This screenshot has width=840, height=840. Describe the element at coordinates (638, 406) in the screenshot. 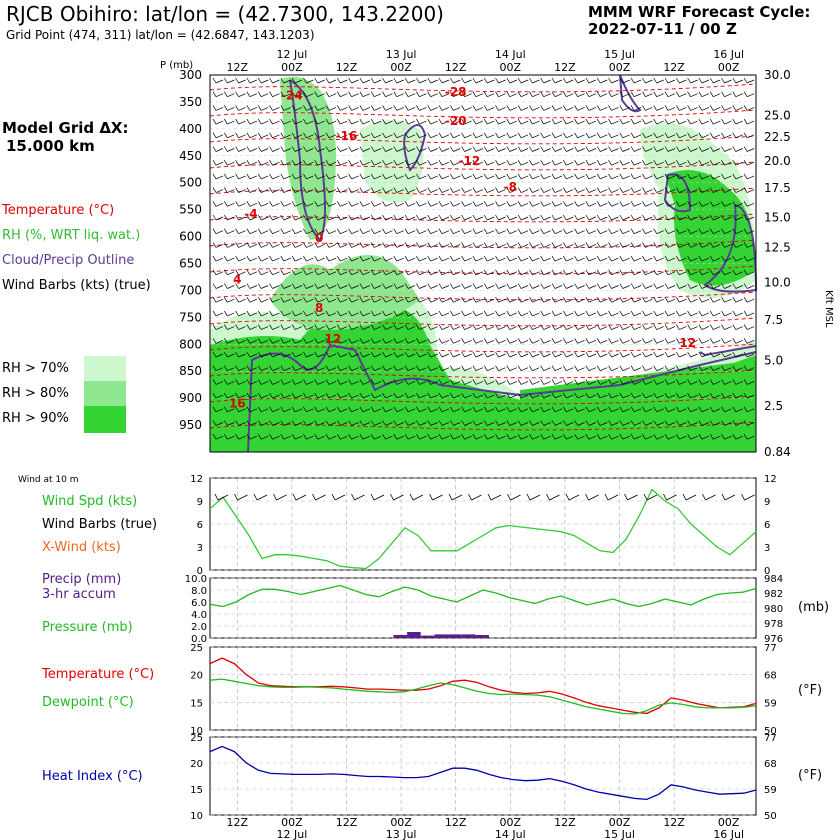

I see `rh90-region-surface-right` at that location.